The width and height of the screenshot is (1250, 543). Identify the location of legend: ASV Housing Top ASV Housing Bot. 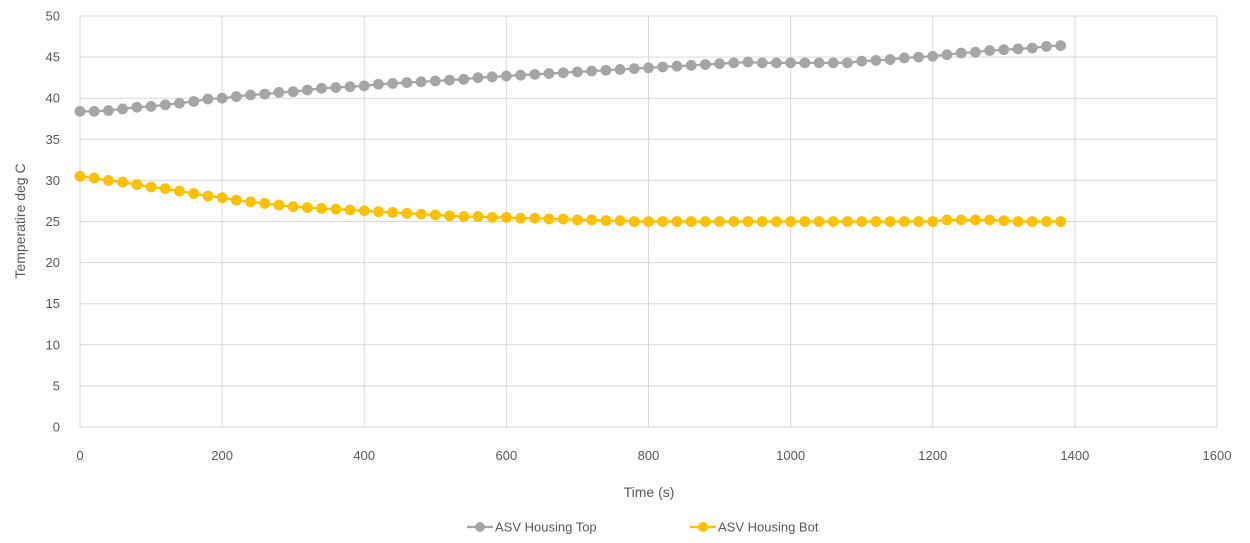
(643, 527).